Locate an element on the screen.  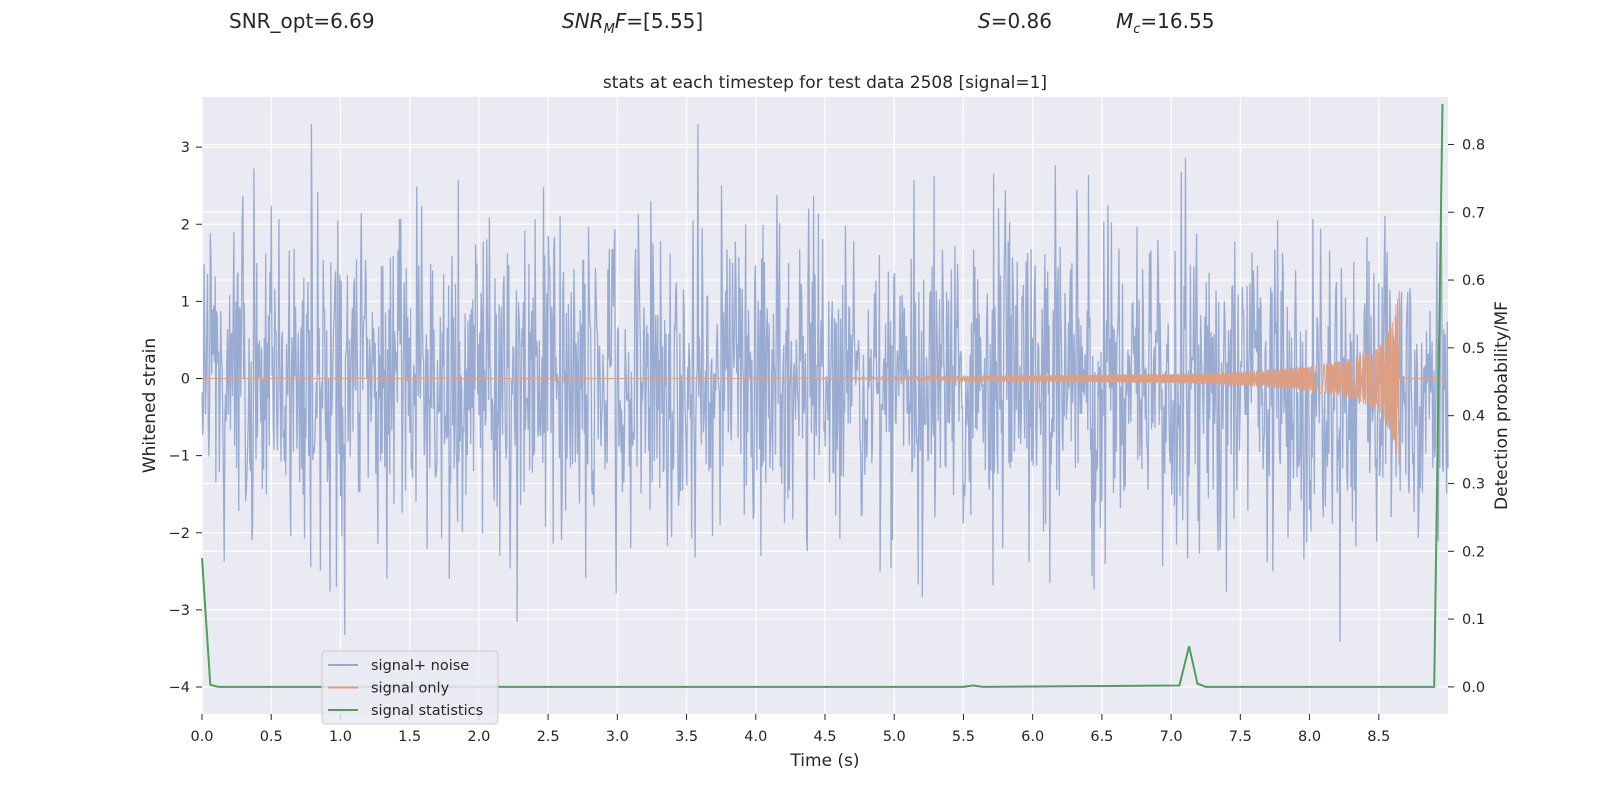
y-tick-label: −3 is located at coordinates (179, 611).